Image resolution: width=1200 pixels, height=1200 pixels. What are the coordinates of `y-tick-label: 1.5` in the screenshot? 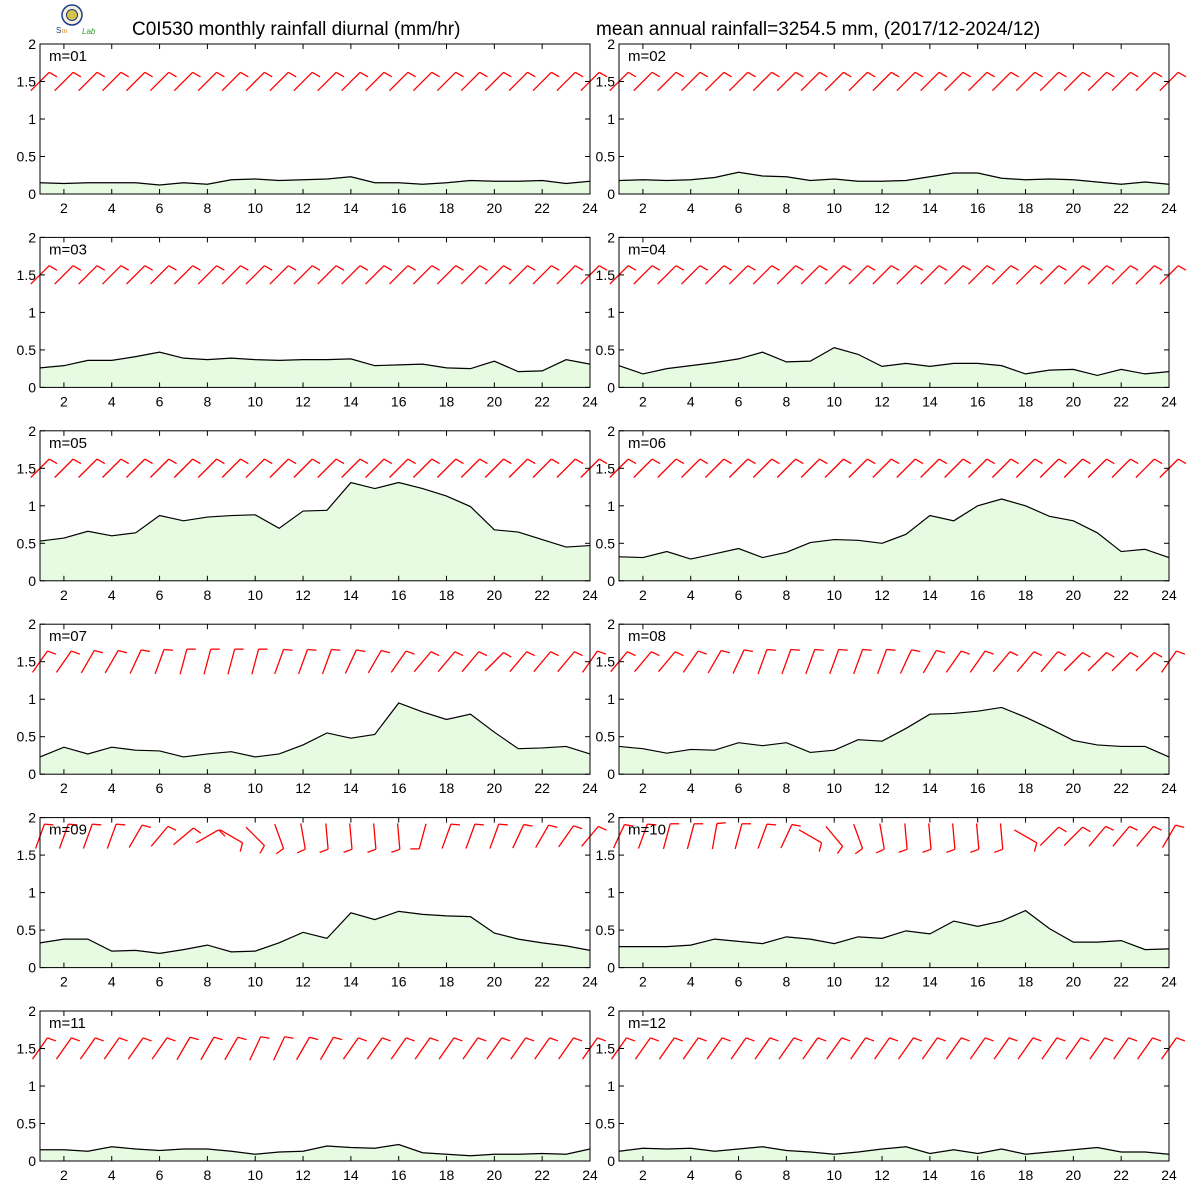 It's located at (27, 275).